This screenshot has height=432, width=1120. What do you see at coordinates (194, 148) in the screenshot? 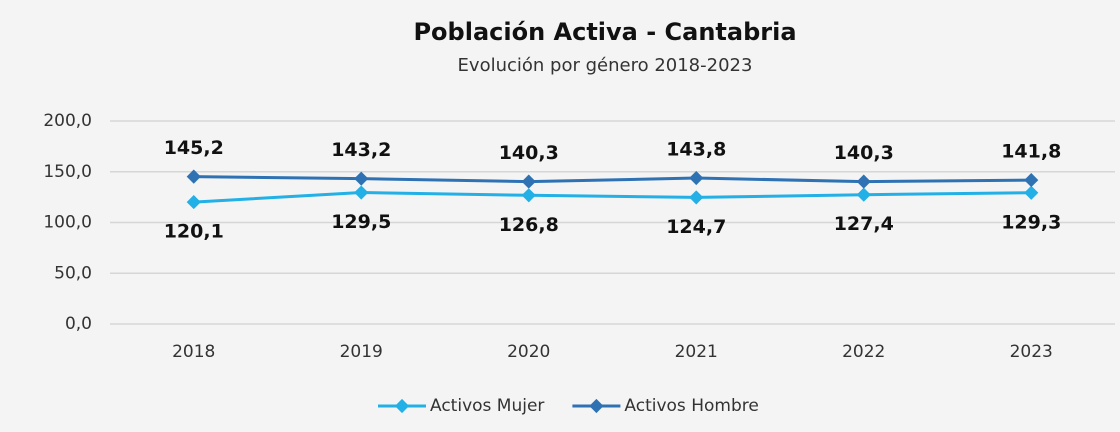
I see `data-label: 145,2` at bounding box center [194, 148].